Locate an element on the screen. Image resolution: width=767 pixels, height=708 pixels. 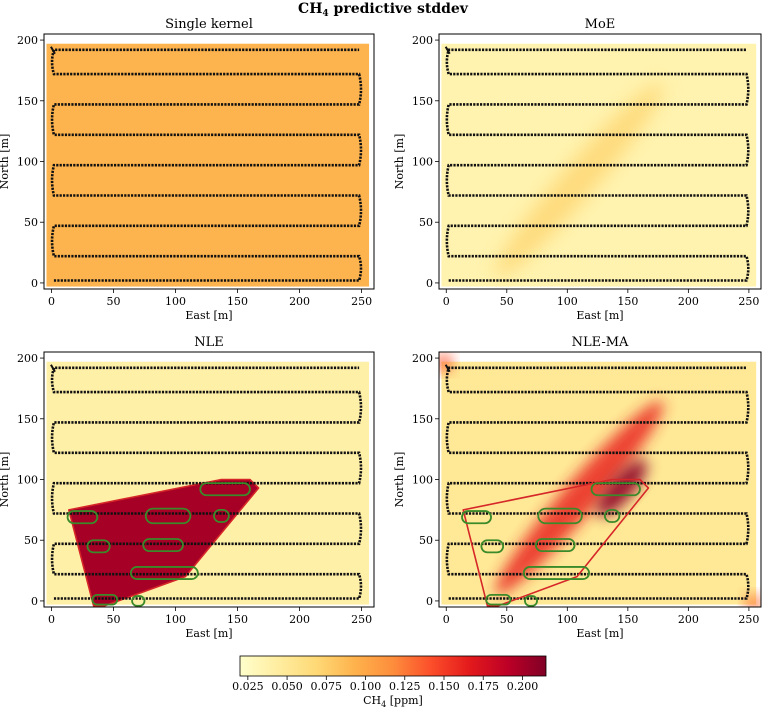
colorbar-tick-label: 0.200 is located at coordinates (523, 686).